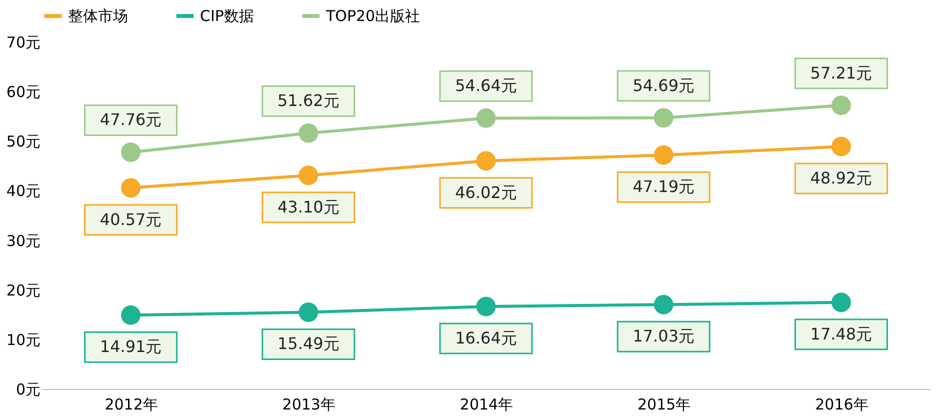 Image resolution: width=945 pixels, height=417 pixels. Describe the element at coordinates (131, 120) in the screenshot. I see `data-label: 47.76元` at that location.